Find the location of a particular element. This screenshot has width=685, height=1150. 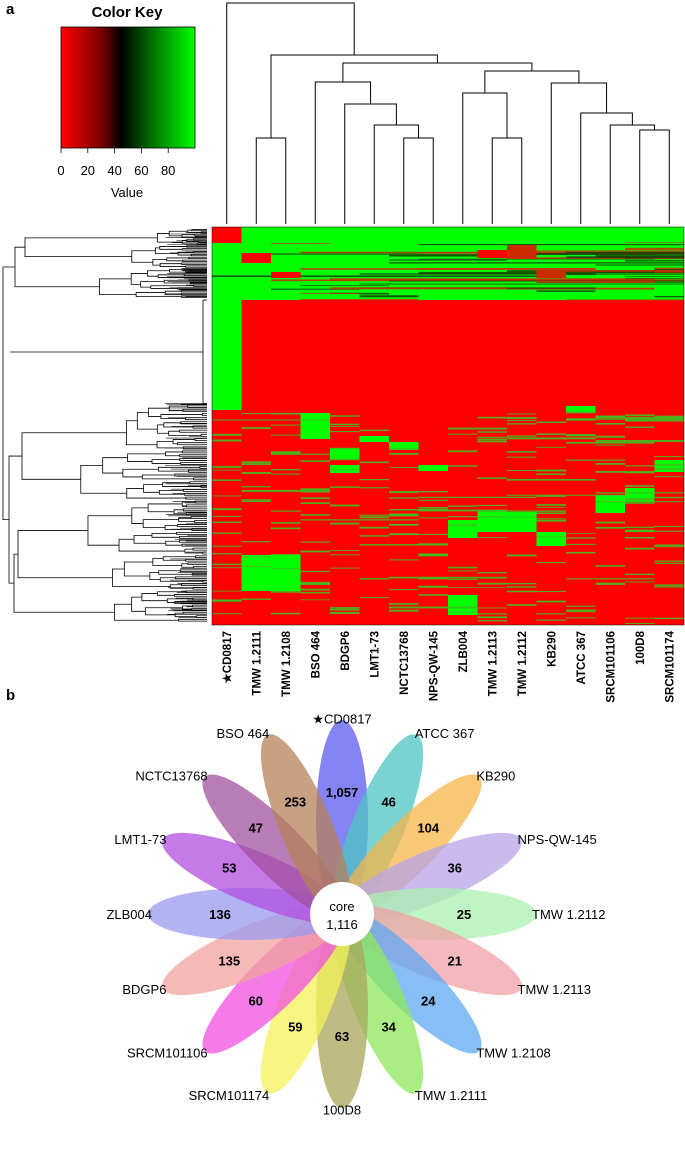

petal-value: 25 is located at coordinates (464, 914).